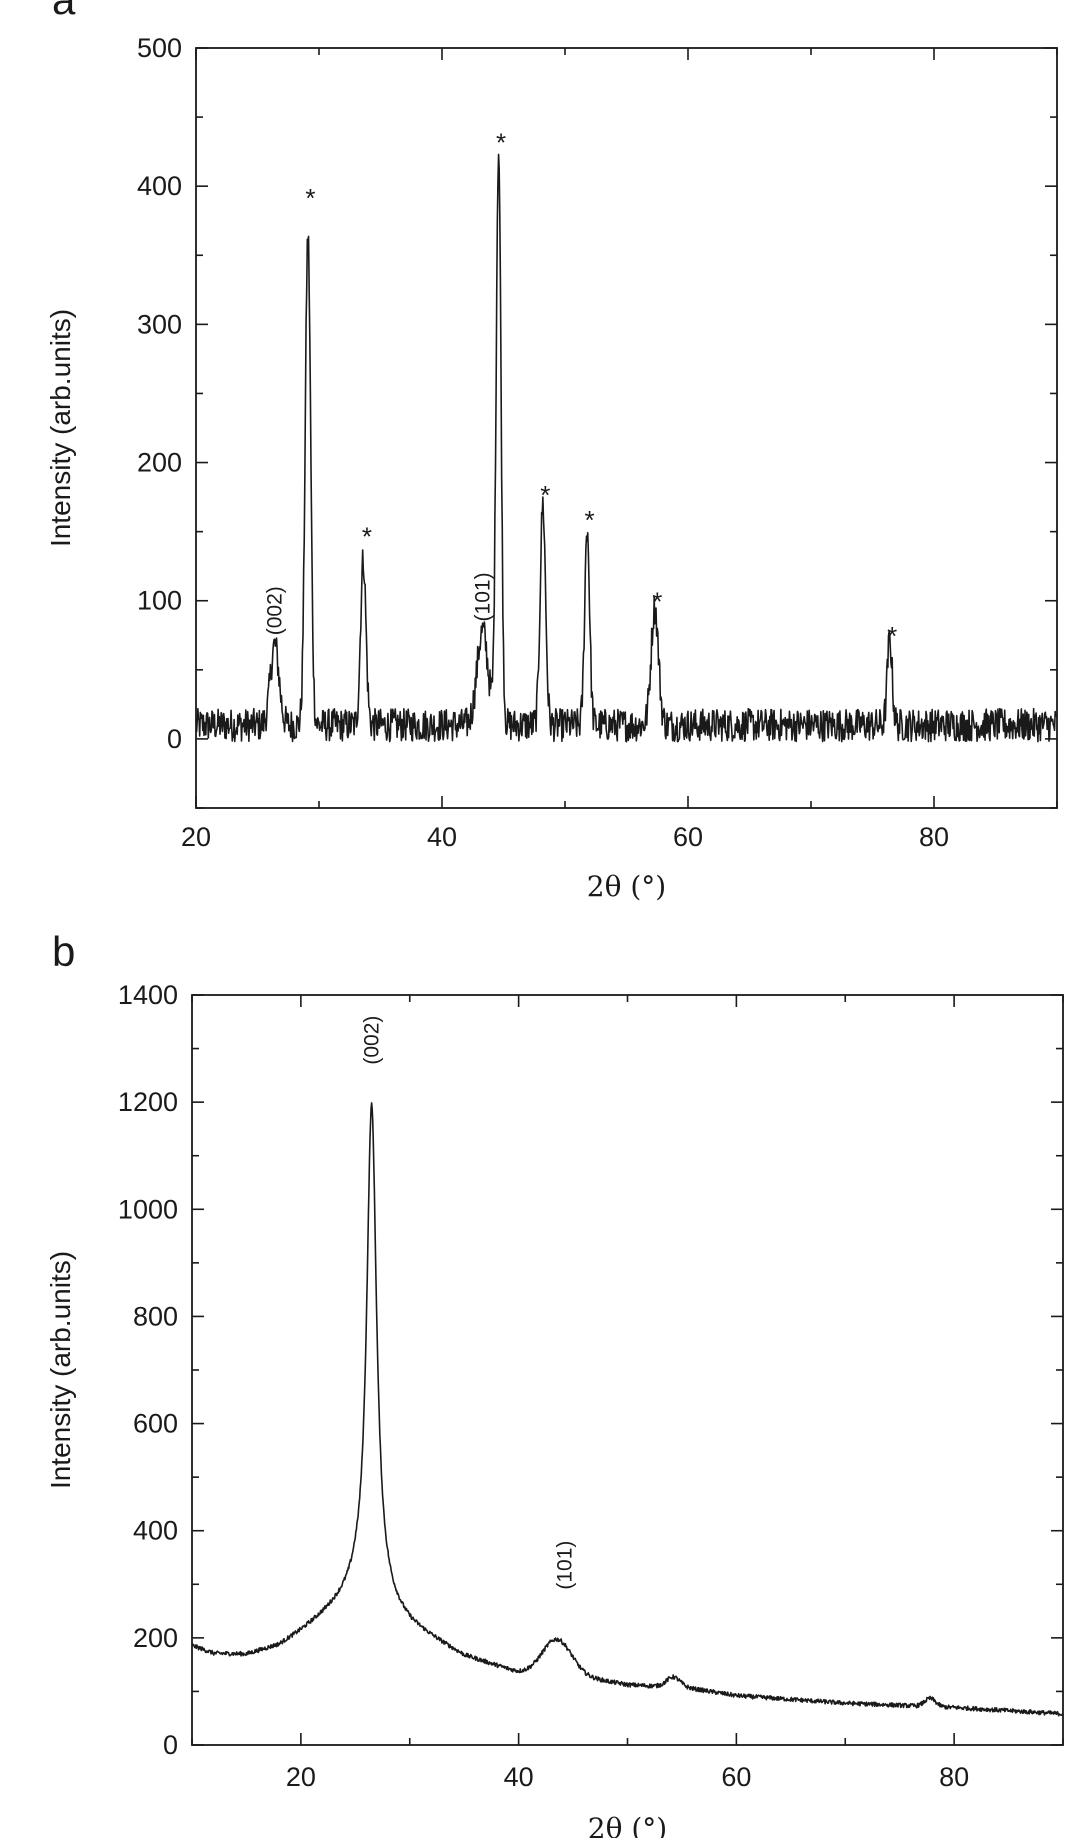 This screenshot has width=1075, height=1838. Describe the element at coordinates (148, 1102) in the screenshot. I see `y-tick-label: 1200` at that location.